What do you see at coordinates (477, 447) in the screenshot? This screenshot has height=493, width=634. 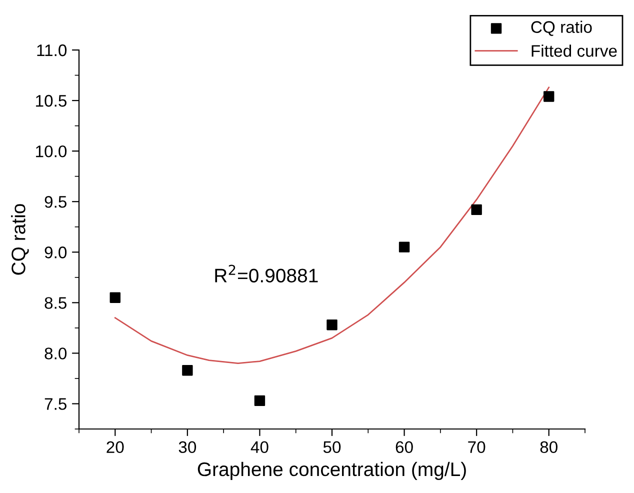 I see `x-tick-label: 70` at bounding box center [477, 447].